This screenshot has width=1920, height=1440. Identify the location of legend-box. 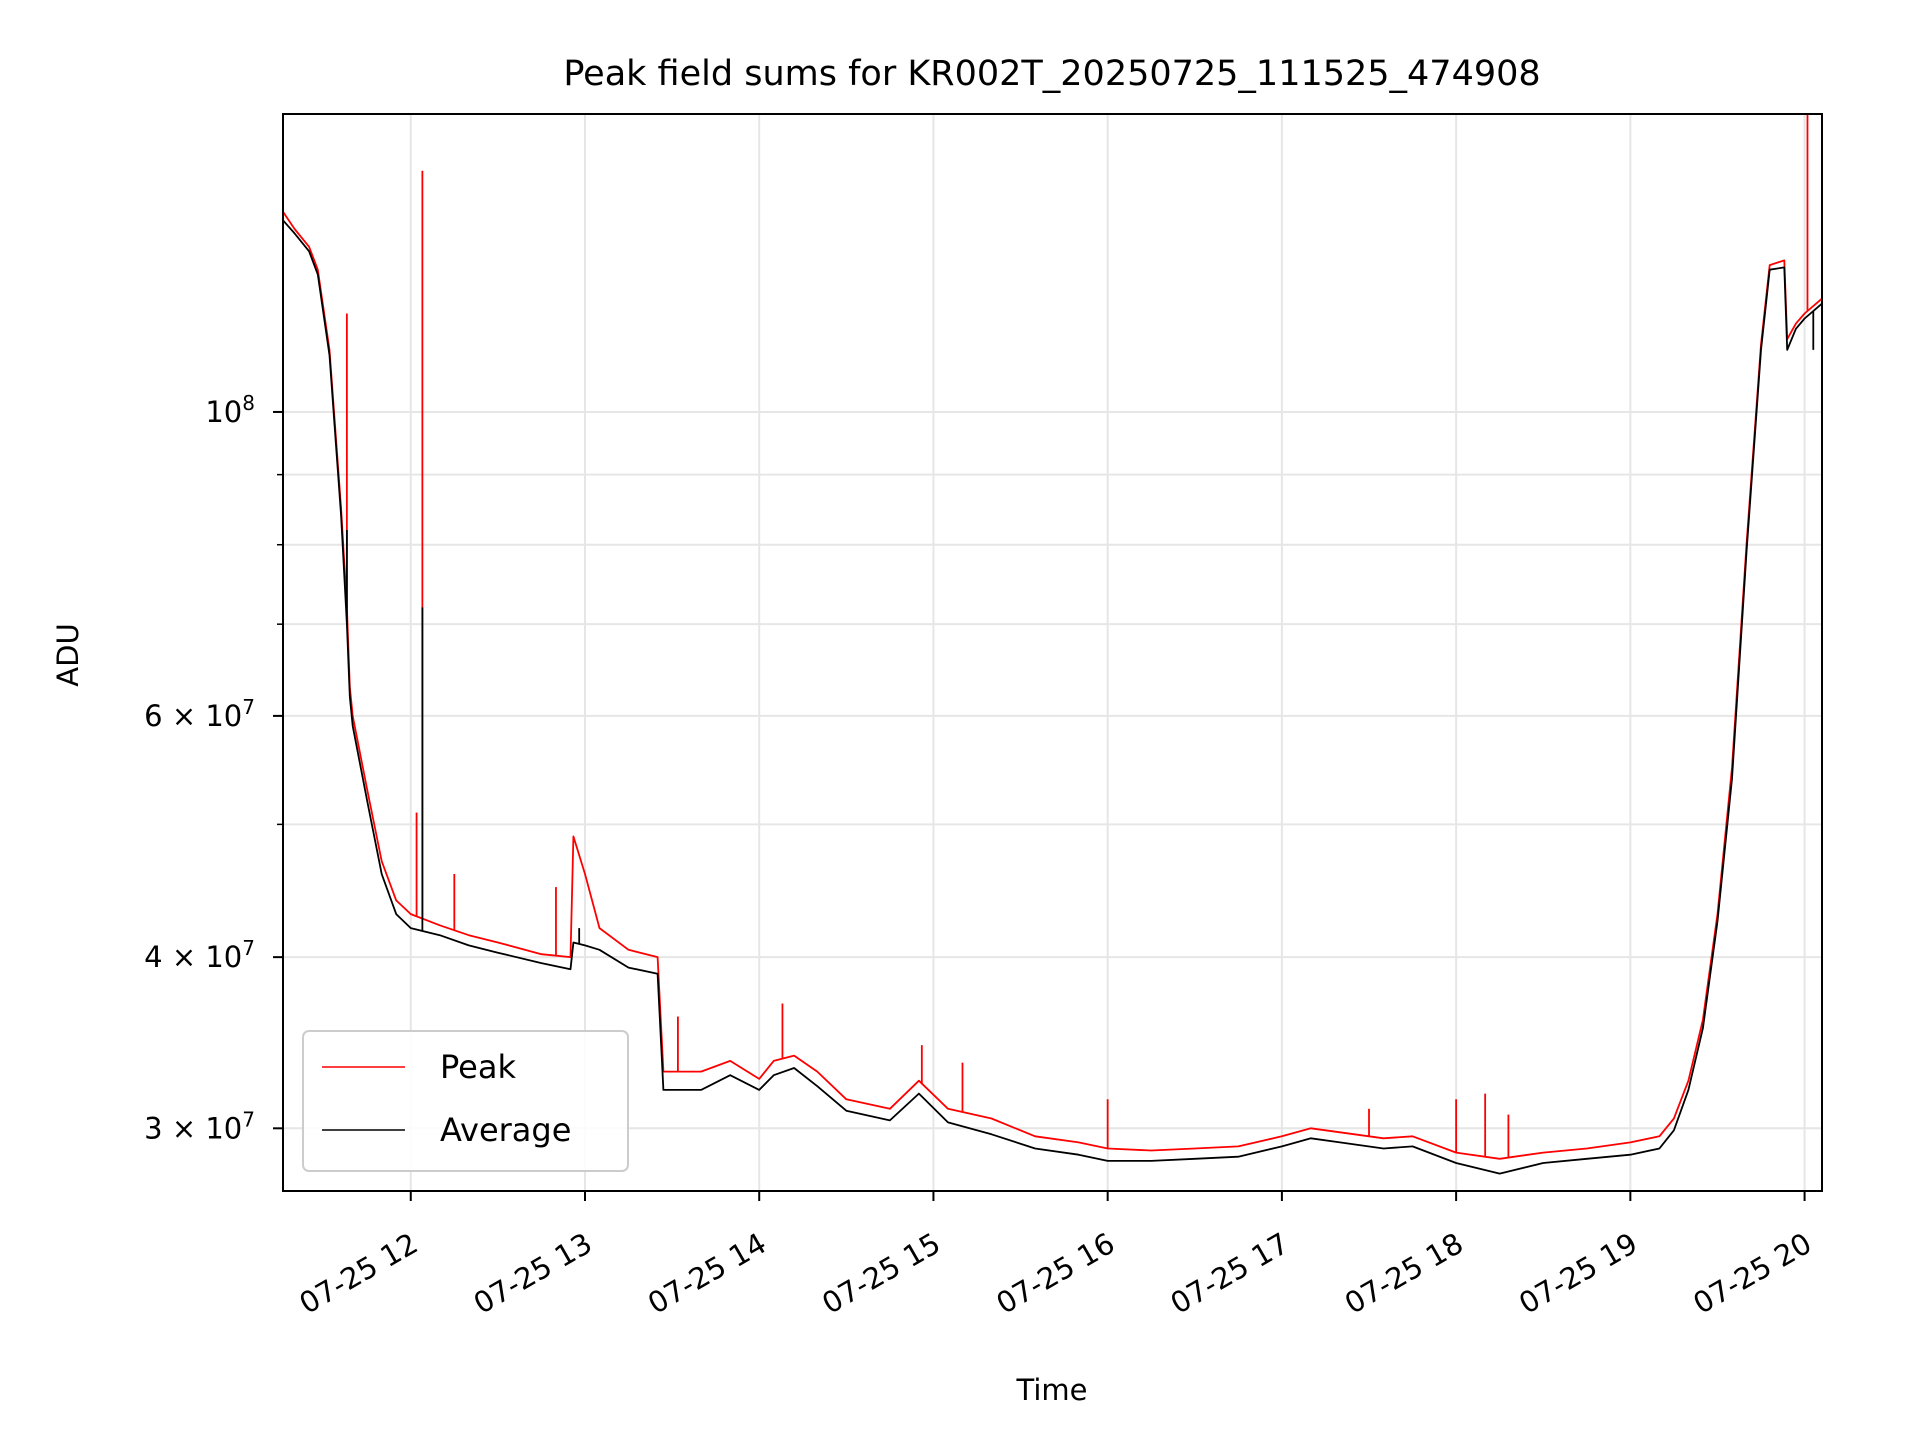
(465, 1101).